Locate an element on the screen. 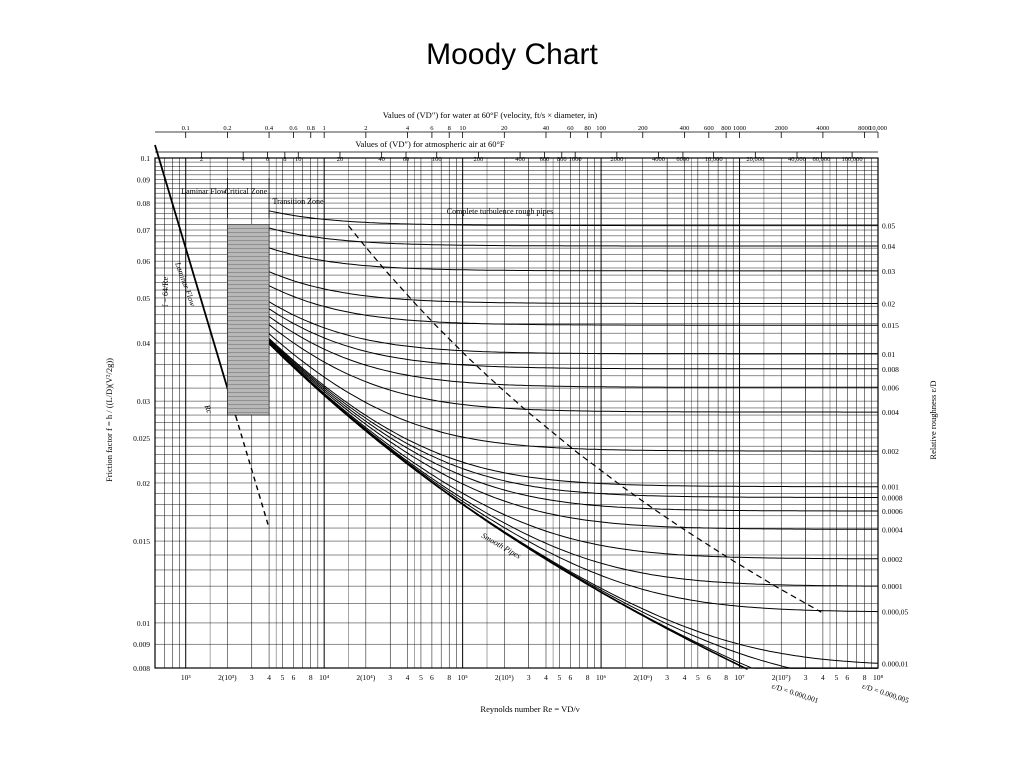  x-tick-label: 2(10⁶) is located at coordinates (642, 677).